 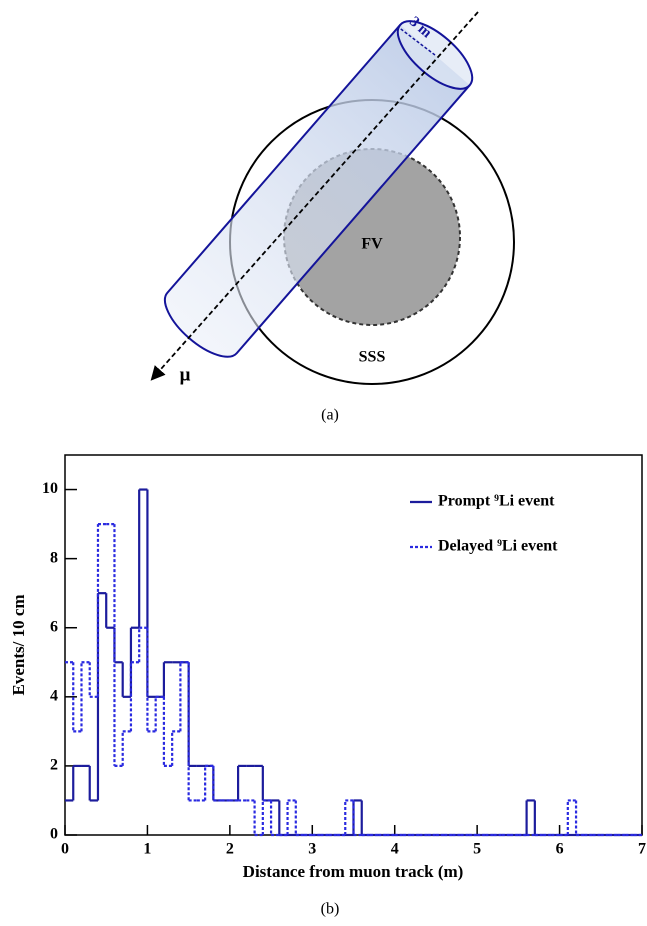 I want to click on caption: (b), so click(x=330, y=909).